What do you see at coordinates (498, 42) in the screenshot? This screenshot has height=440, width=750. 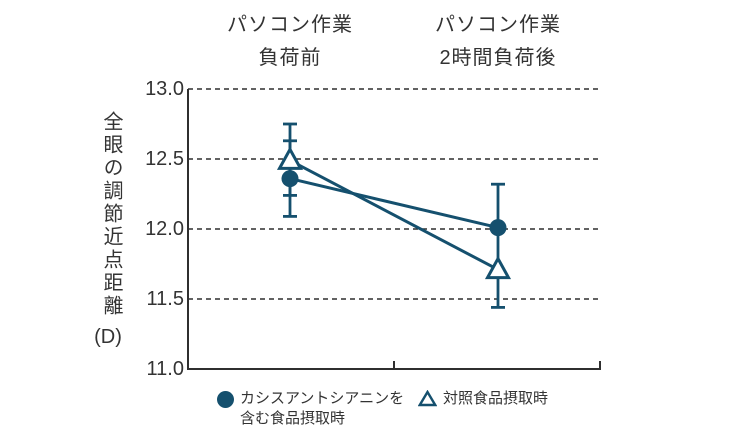 I see `column-header-after-load: パソコン作業 2時間負荷後` at bounding box center [498, 42].